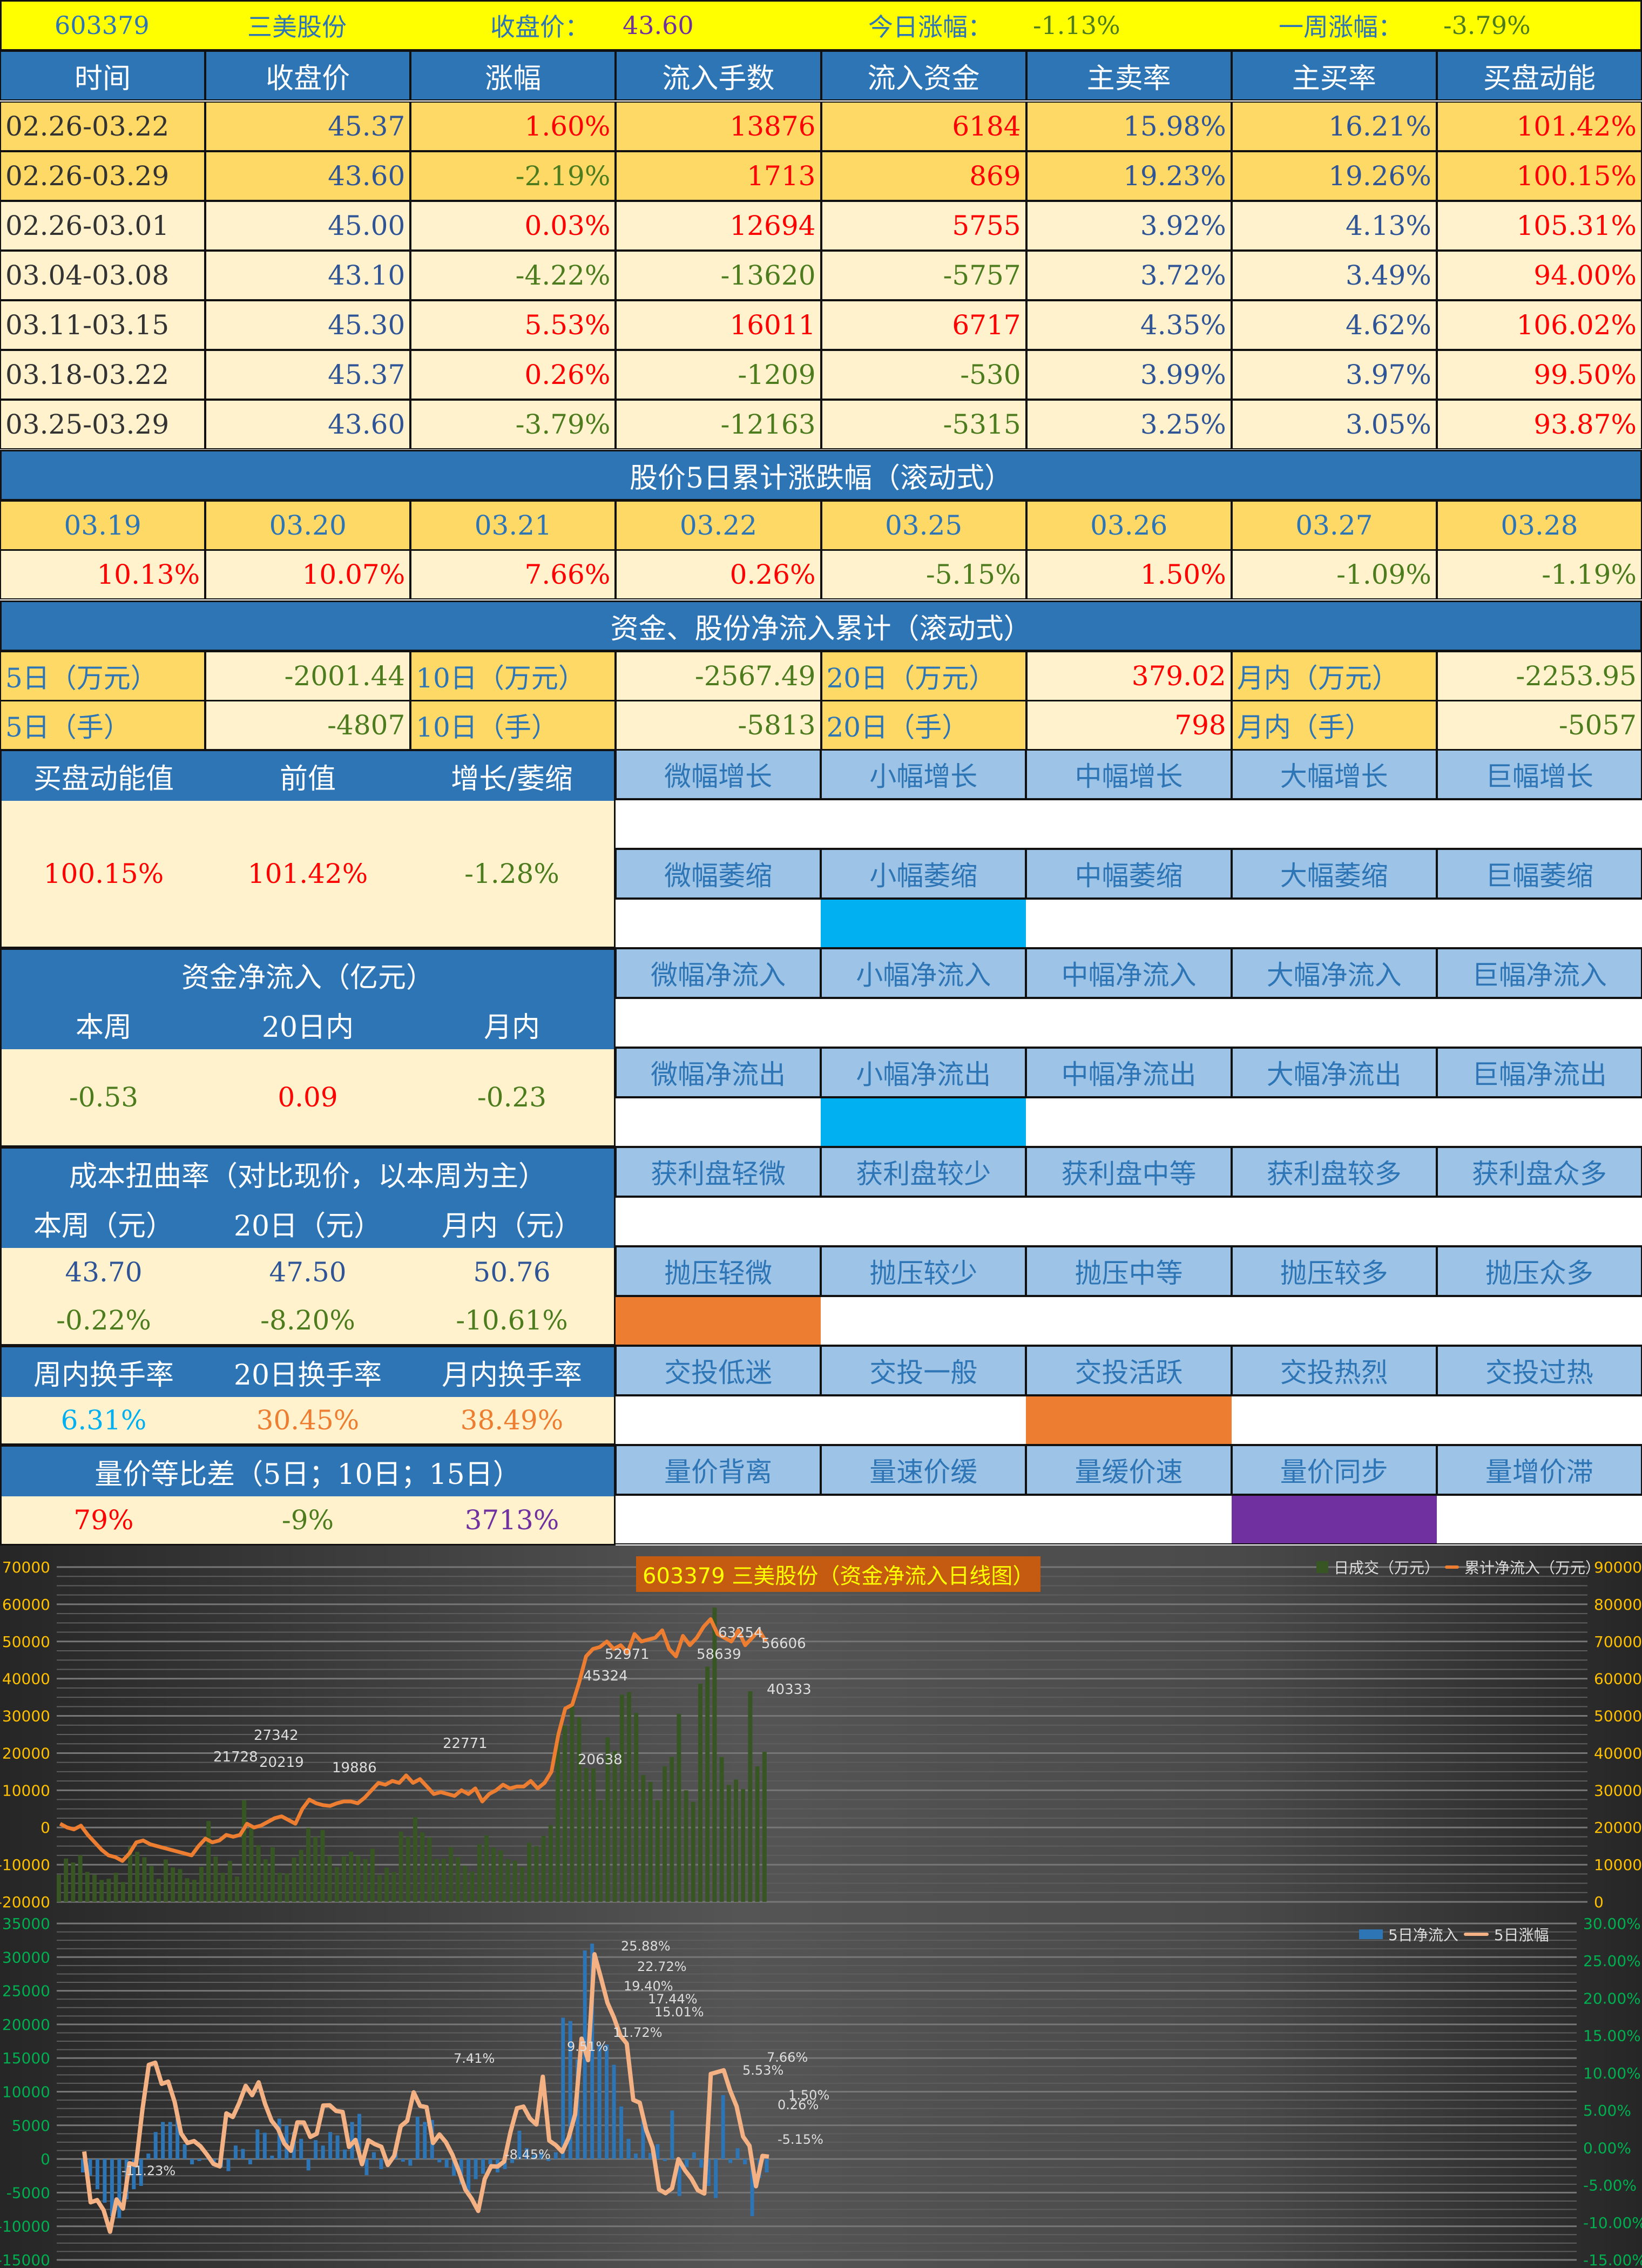 This screenshot has width=1642, height=2268. I want to click on volprice-15d: 3713%, so click(512, 1520).